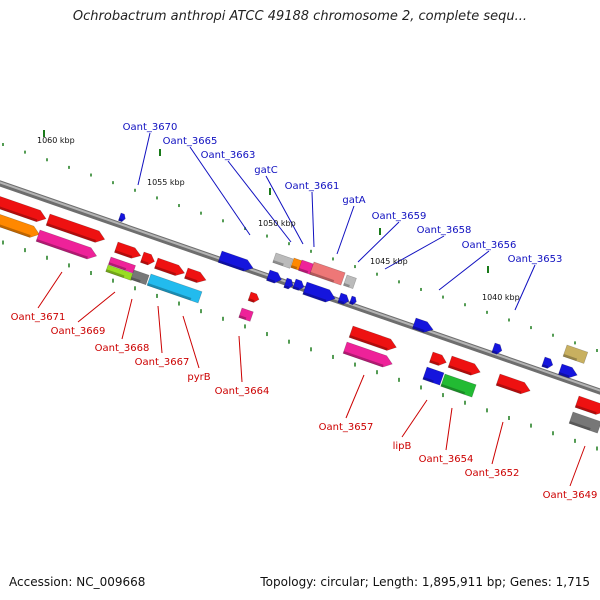 Image resolution: width=600 pixels, height=600 pixels. Describe the element at coordinates (56, 140) in the screenshot. I see `kbp-label: 1060 kbp` at that location.